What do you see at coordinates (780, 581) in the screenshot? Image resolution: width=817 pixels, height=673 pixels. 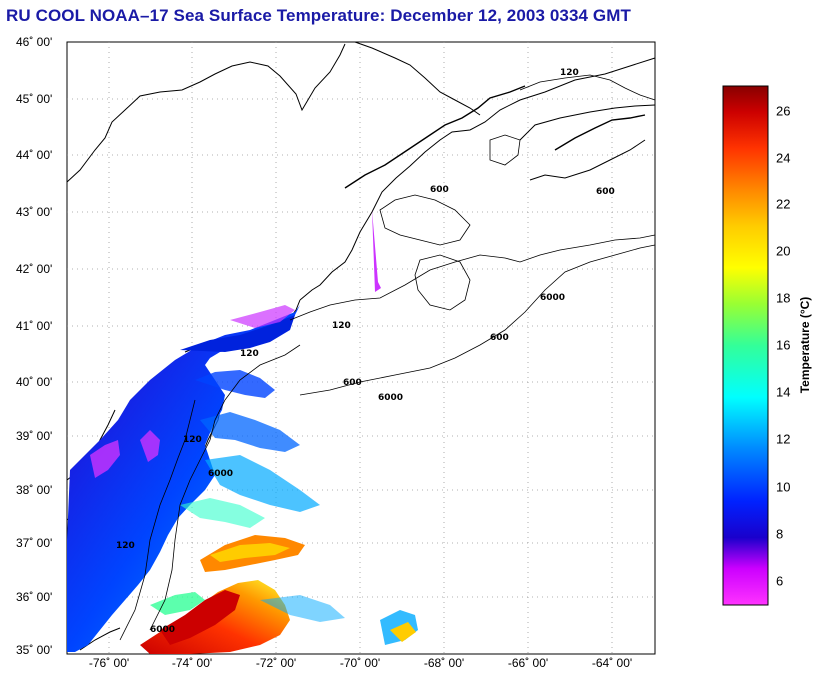 I see `colorbar-tick: 6` at bounding box center [780, 581].